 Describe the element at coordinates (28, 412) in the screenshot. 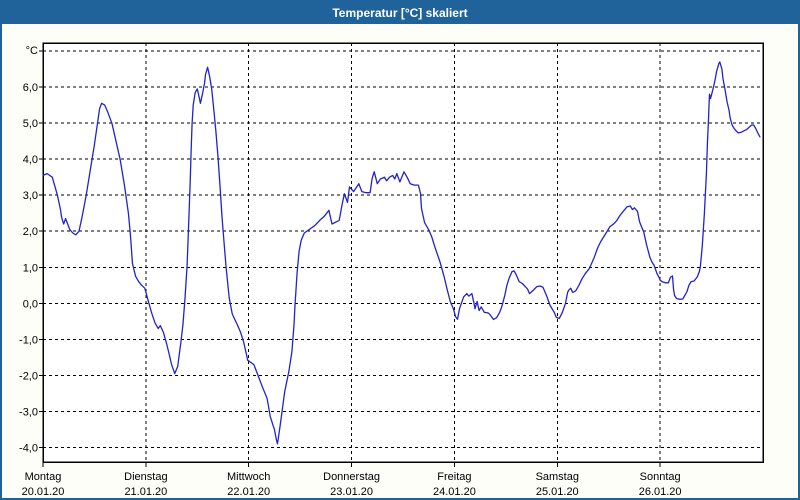

I see `y-tick-label: -3,0` at that location.